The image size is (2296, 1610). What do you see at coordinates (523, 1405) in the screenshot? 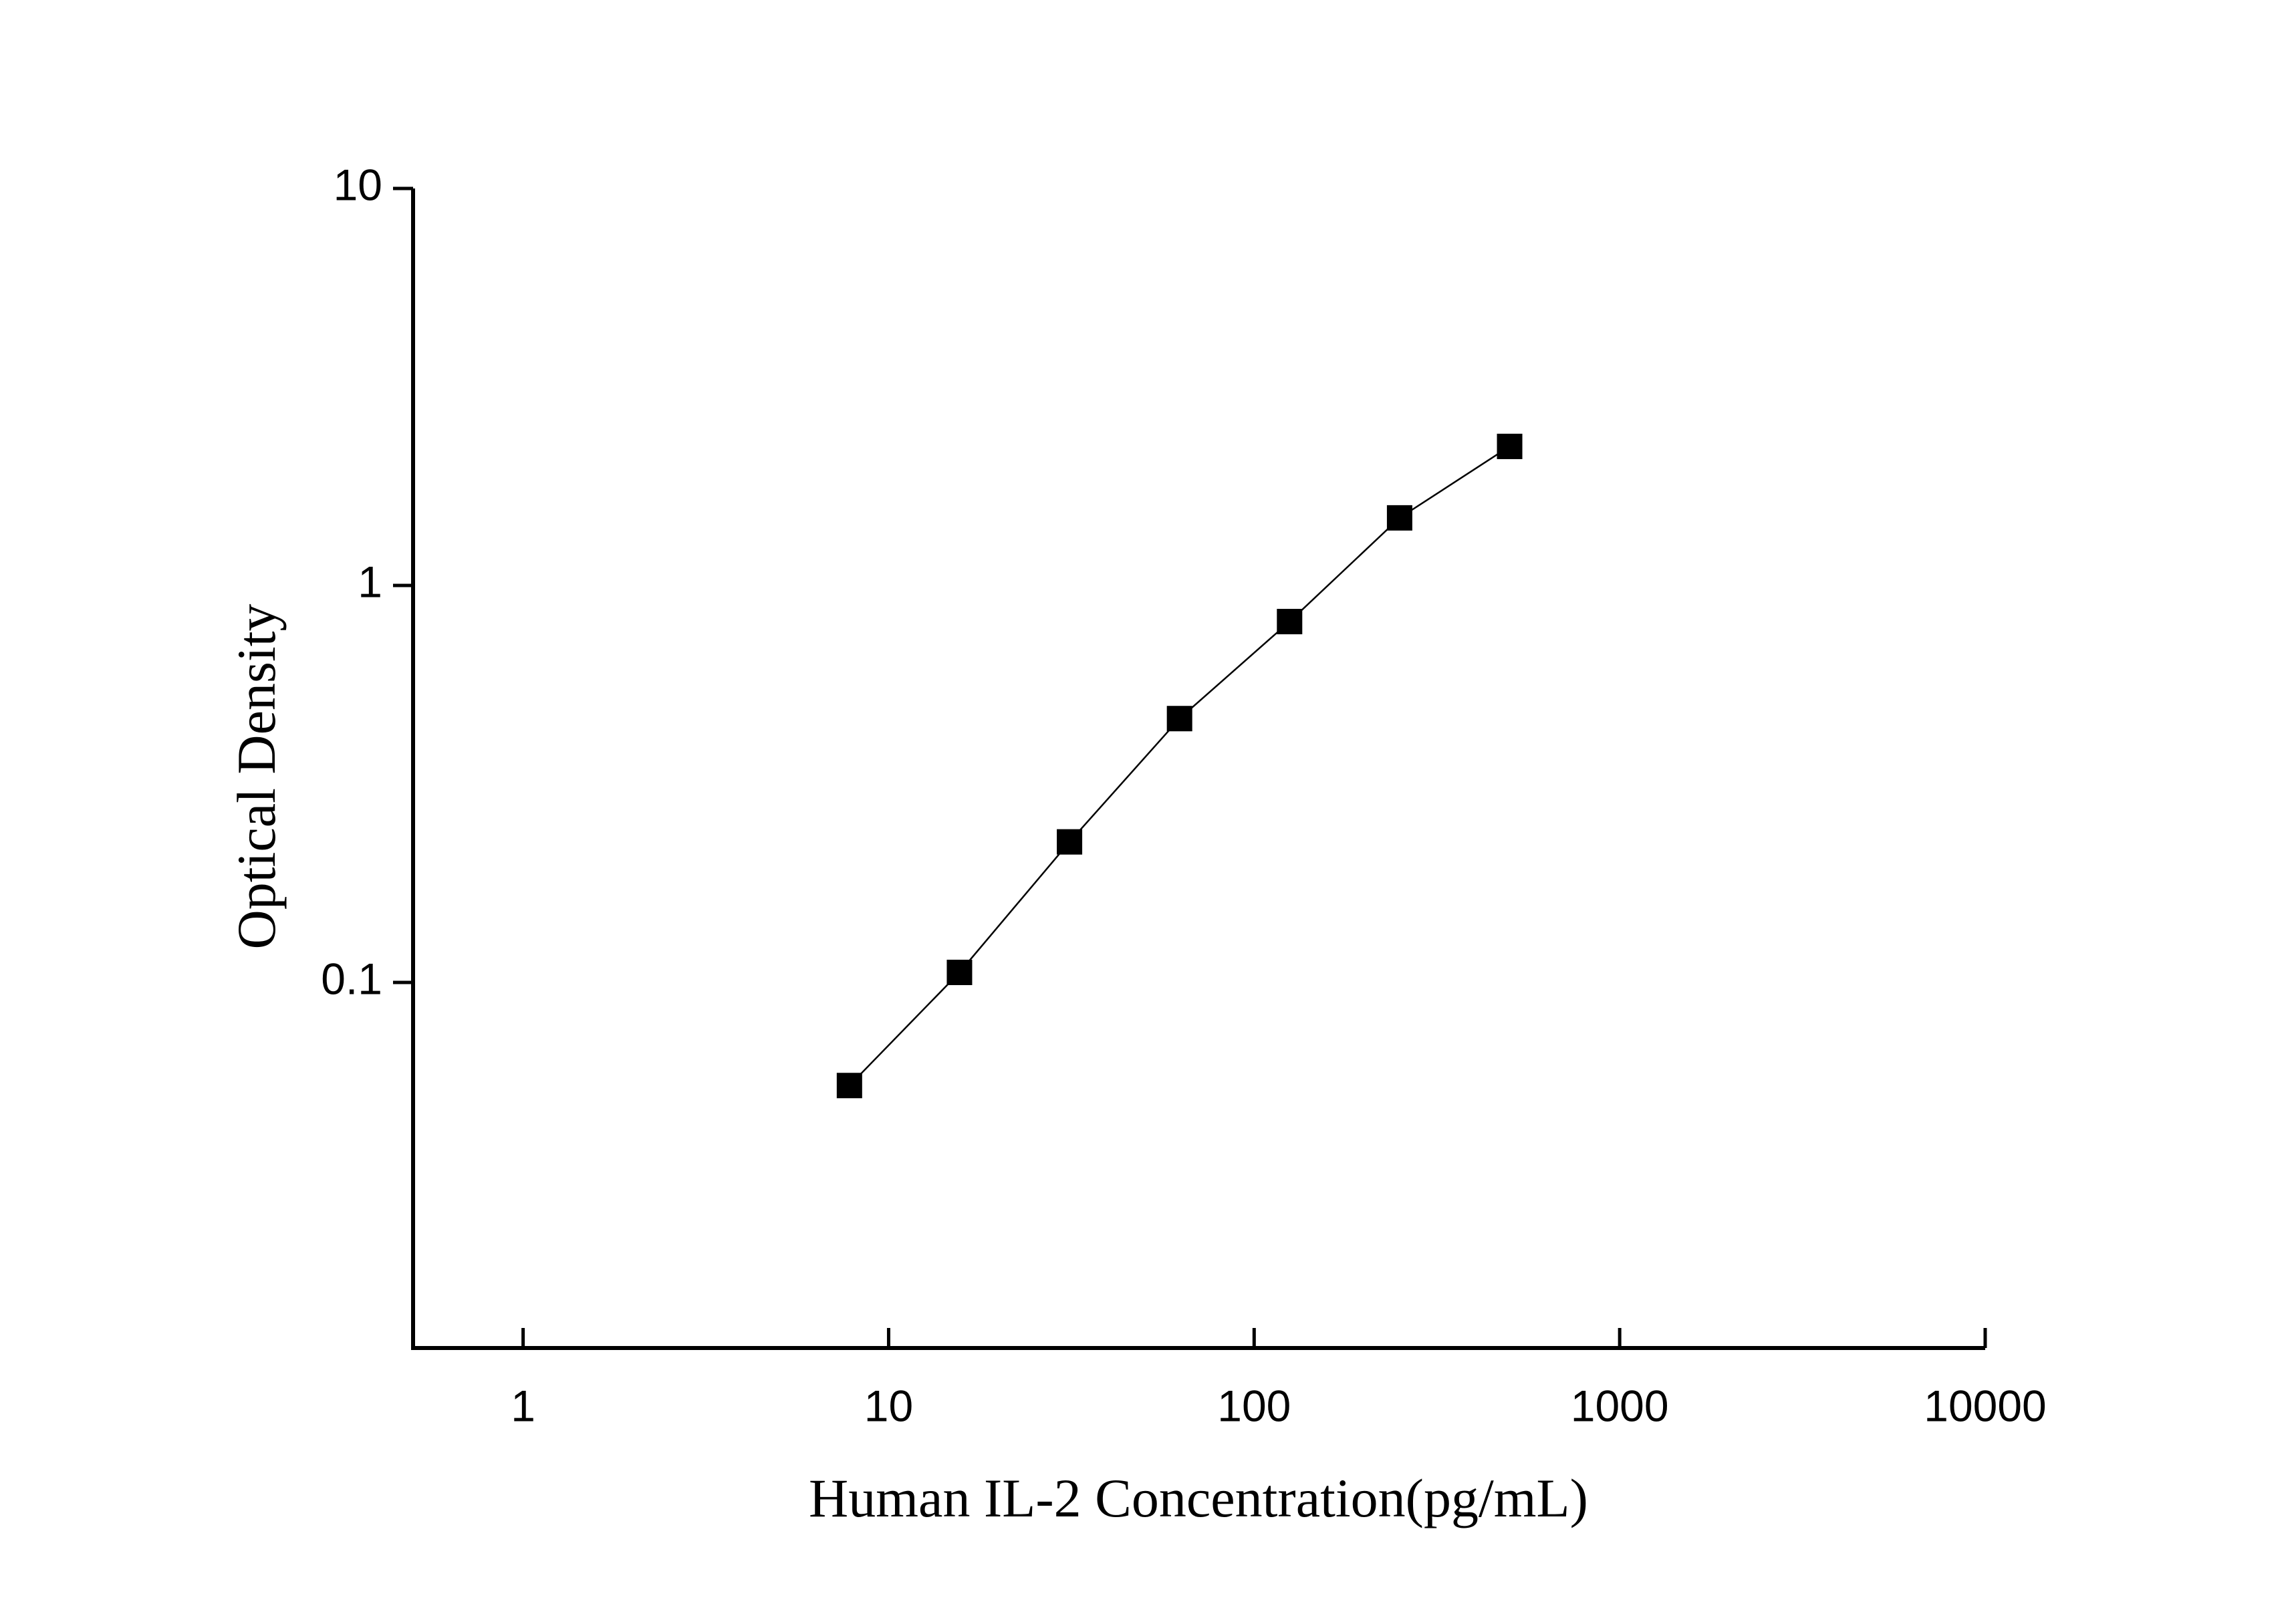
I see `x-tick-label: 1` at bounding box center [523, 1405].